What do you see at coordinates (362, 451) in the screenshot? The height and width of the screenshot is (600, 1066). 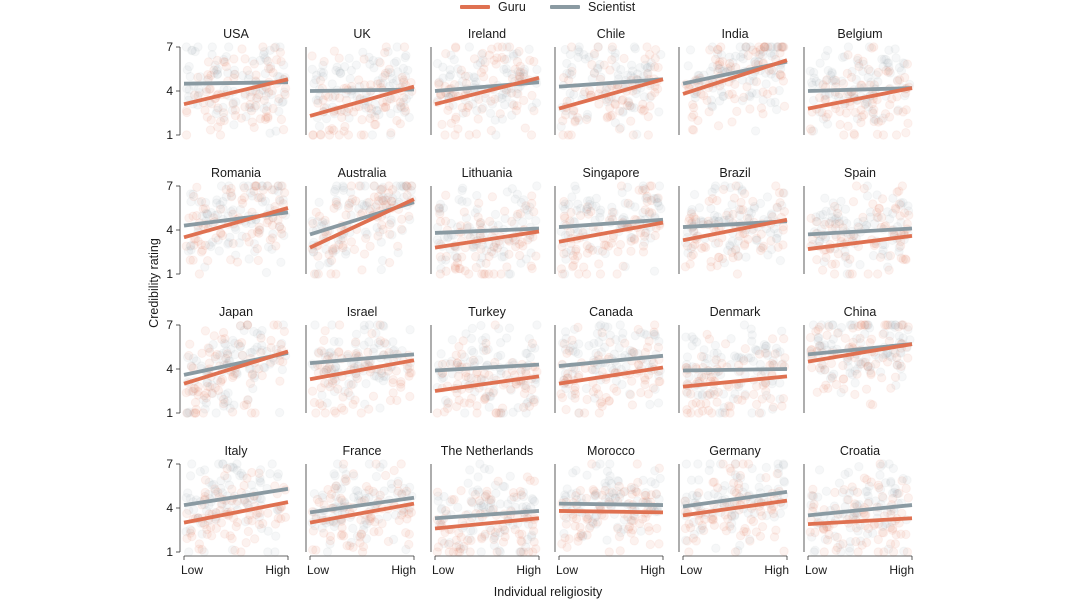 I see `panel-title: France` at bounding box center [362, 451].